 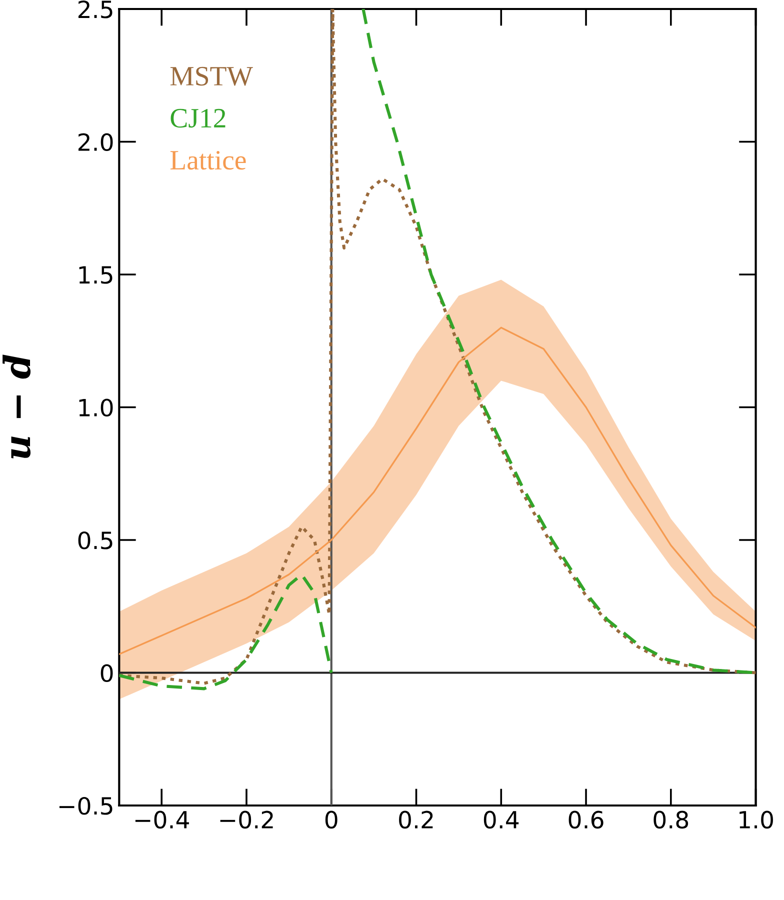 I want to click on y-tick-label: 0, so click(x=106, y=673).